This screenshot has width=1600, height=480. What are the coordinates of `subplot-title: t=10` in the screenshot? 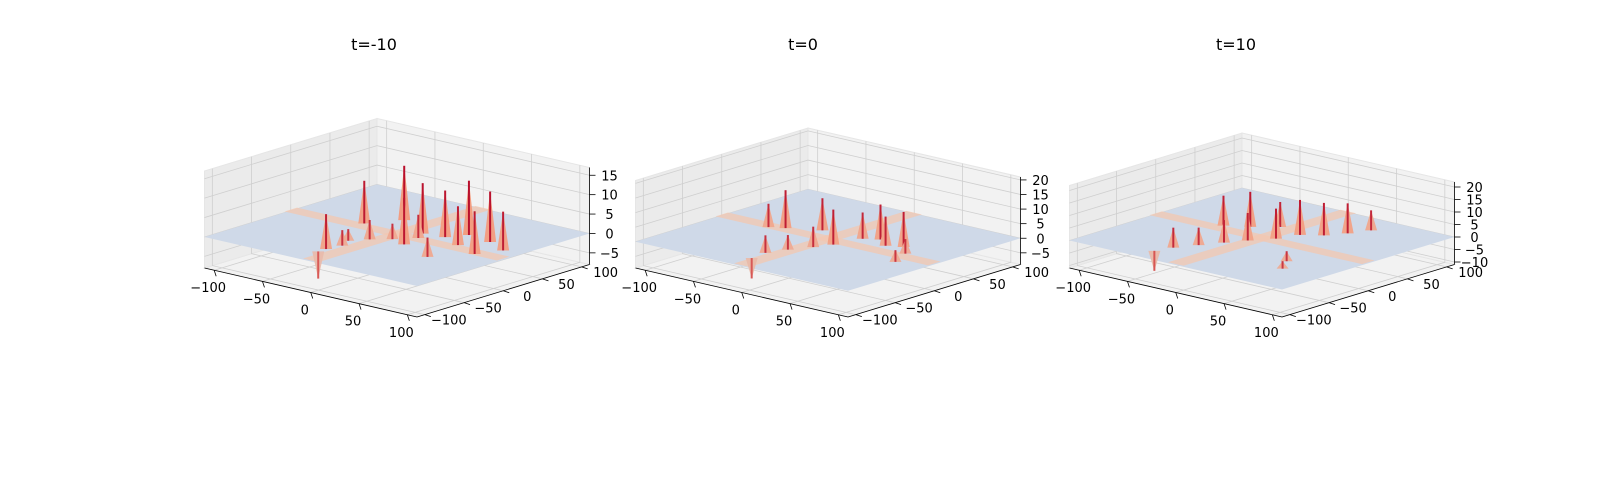 It's located at (1236, 44).